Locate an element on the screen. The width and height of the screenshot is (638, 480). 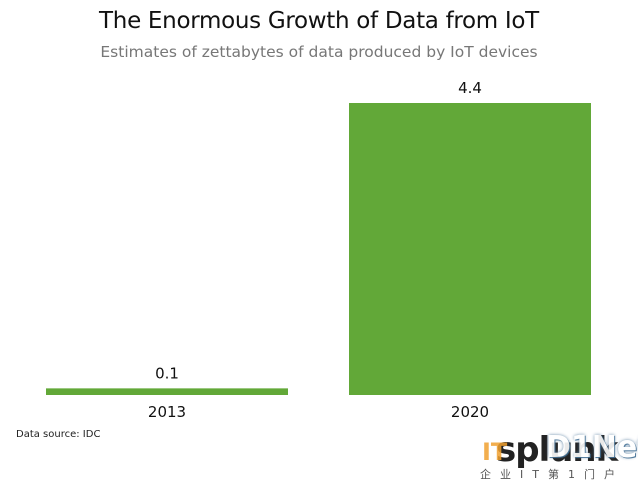
watermark-logo: splunk IT D1Net 企业IT第1门户 is located at coordinates (552, 455).